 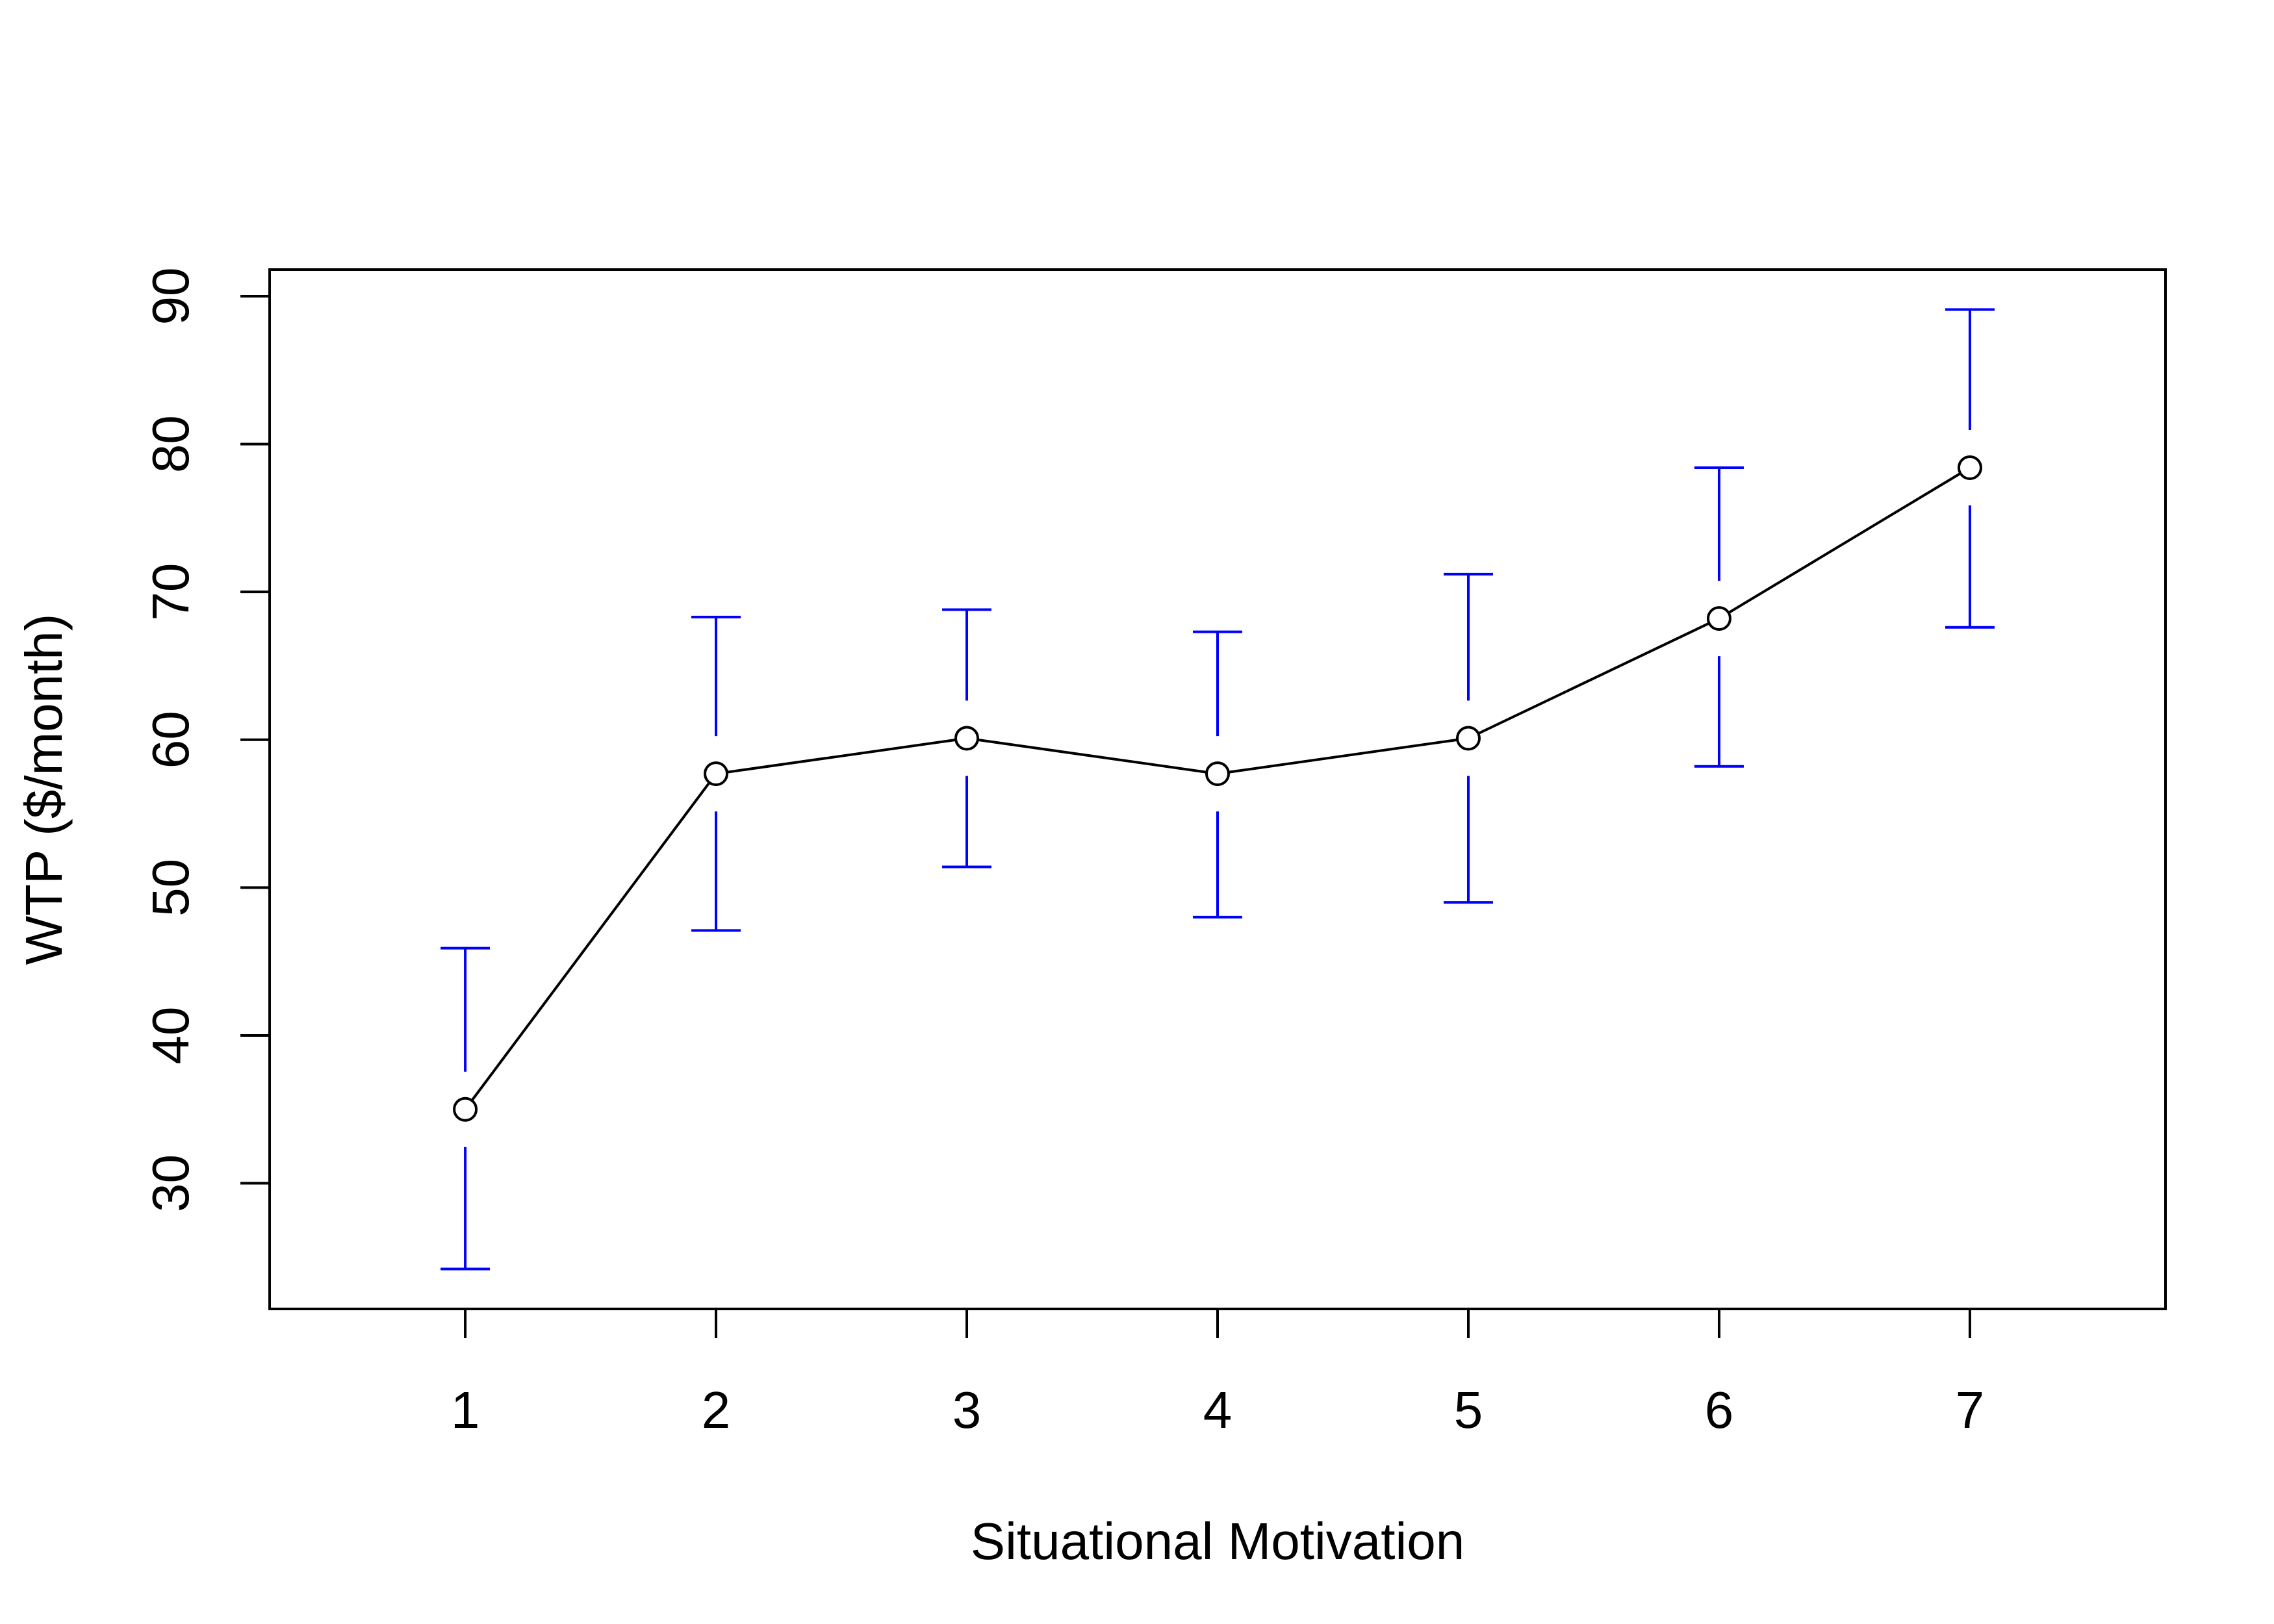 I want to click on x-tick-label: 3, so click(x=967, y=1410).